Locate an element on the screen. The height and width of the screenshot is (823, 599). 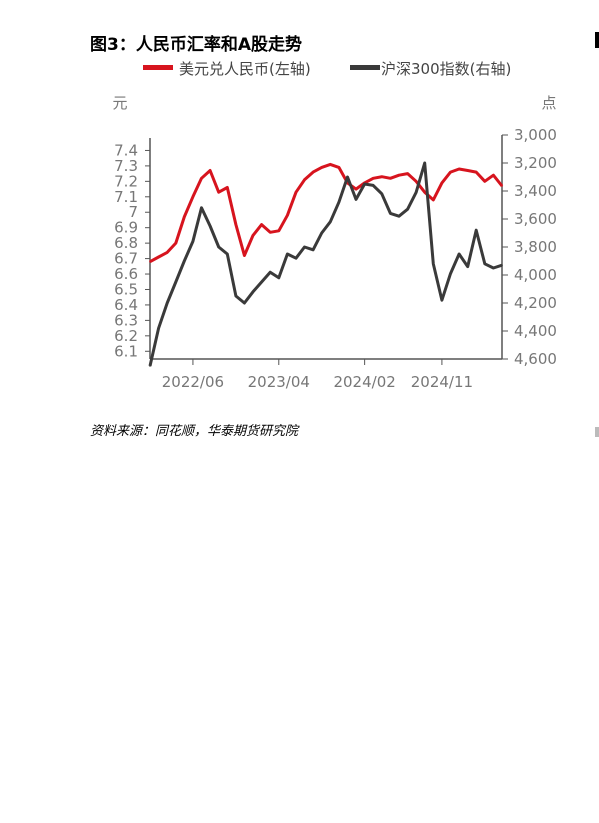
left-axis-tick-label: 6.6 is located at coordinates (126, 274).